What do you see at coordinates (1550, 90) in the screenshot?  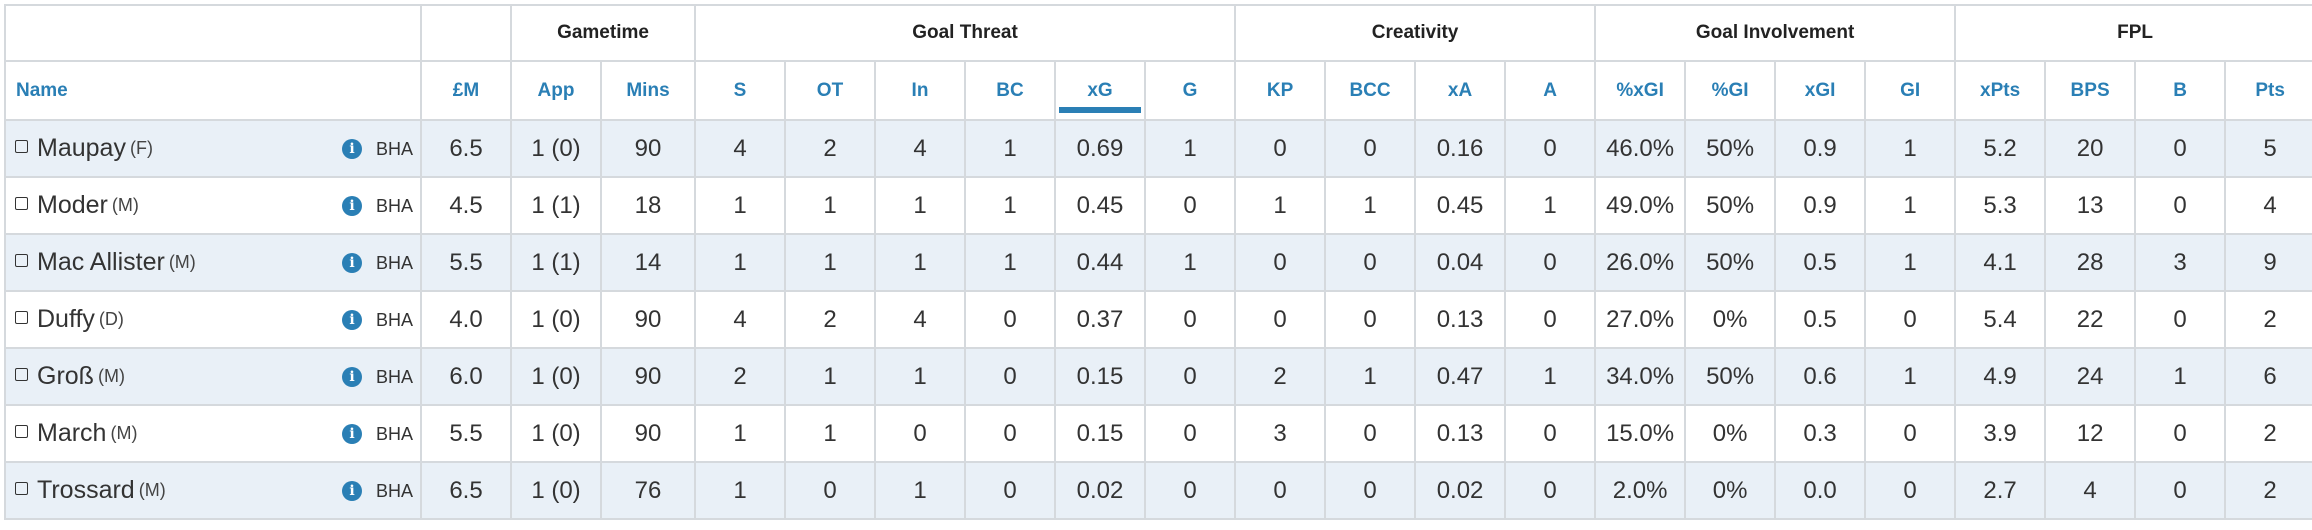 I see `column-header-a: A` at bounding box center [1550, 90].